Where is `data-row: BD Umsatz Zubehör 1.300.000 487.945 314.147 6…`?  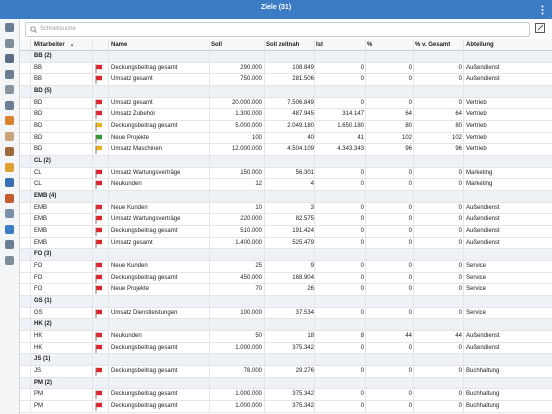
data-row: BD Umsatz Zubehör 1.300.000 487.945 314.147 6… is located at coordinates (286, 115).